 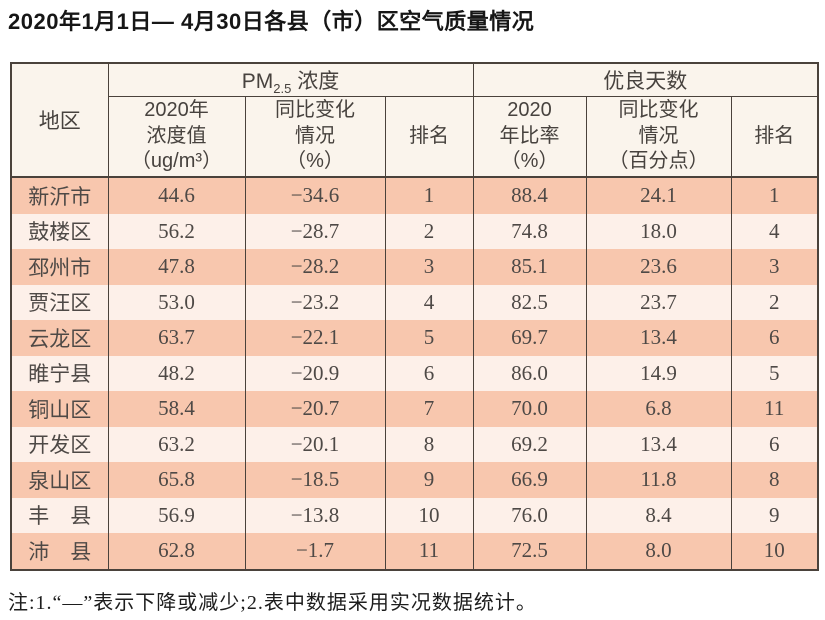 I want to click on good-change-cell: 23.6, so click(x=658, y=267).